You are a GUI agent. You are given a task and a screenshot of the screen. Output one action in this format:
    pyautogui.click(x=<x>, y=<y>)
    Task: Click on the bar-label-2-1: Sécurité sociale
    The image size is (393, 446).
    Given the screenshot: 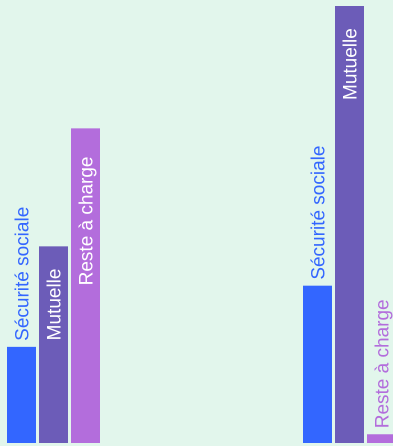 What is the action you would take?
    pyautogui.click(x=319, y=213)
    